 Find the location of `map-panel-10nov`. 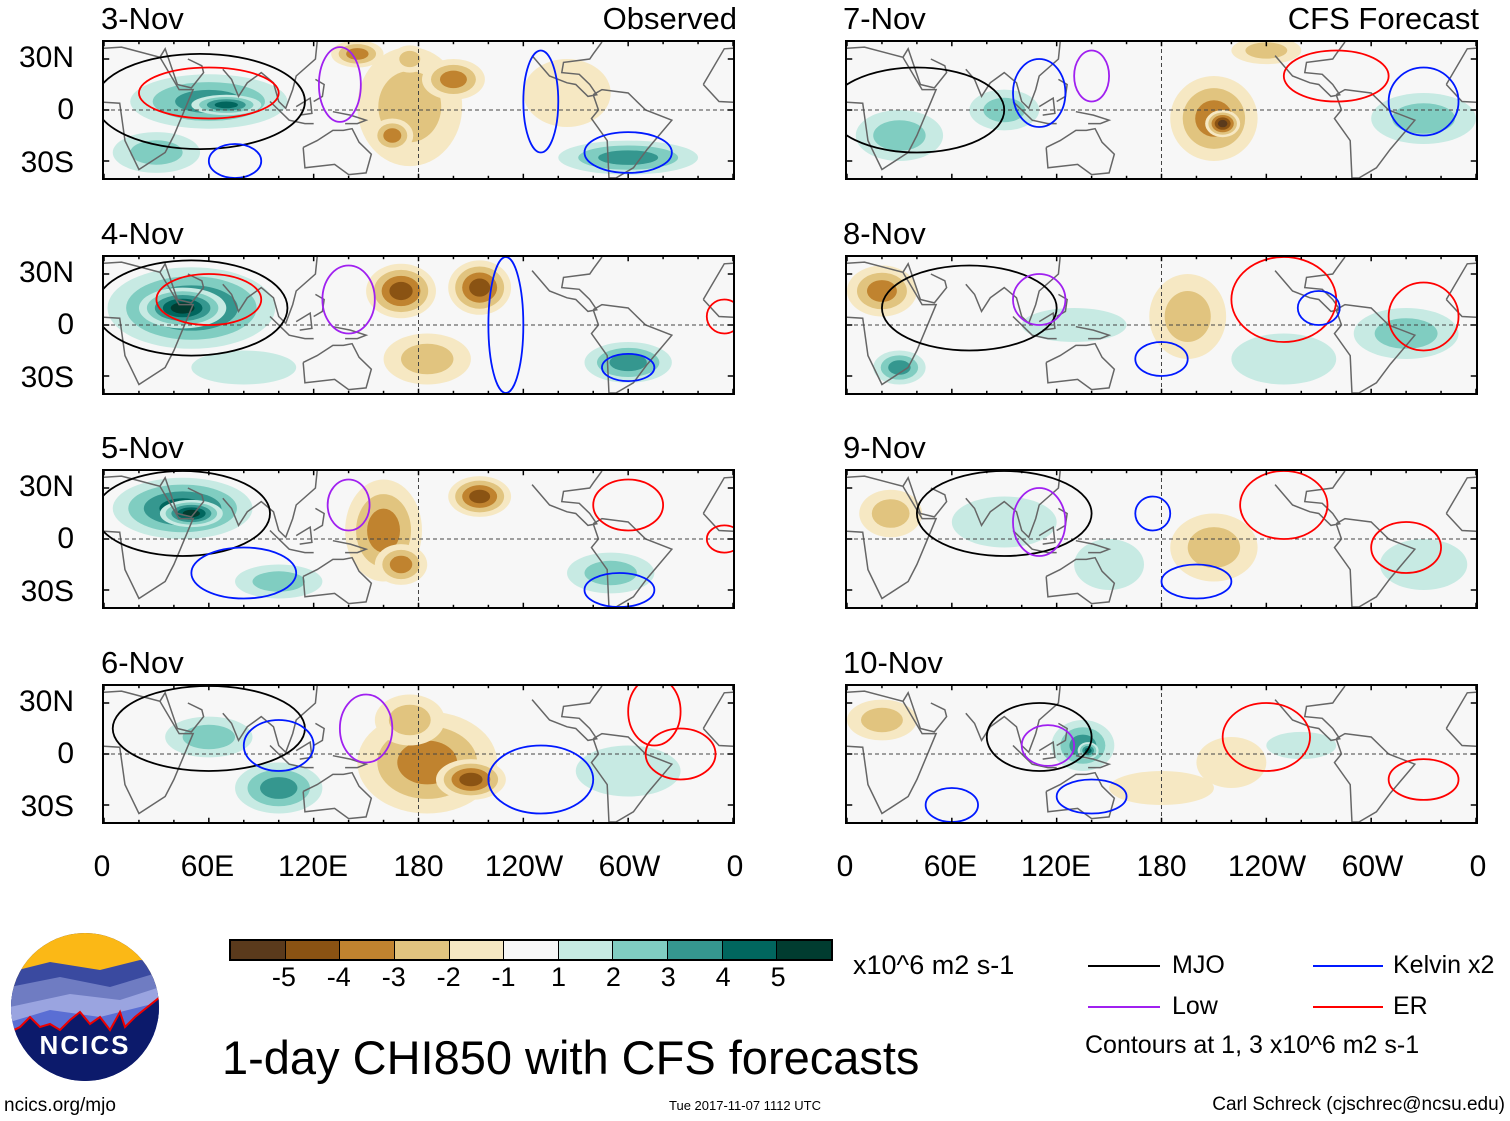

map-panel-10nov is located at coordinates (1161, 754).